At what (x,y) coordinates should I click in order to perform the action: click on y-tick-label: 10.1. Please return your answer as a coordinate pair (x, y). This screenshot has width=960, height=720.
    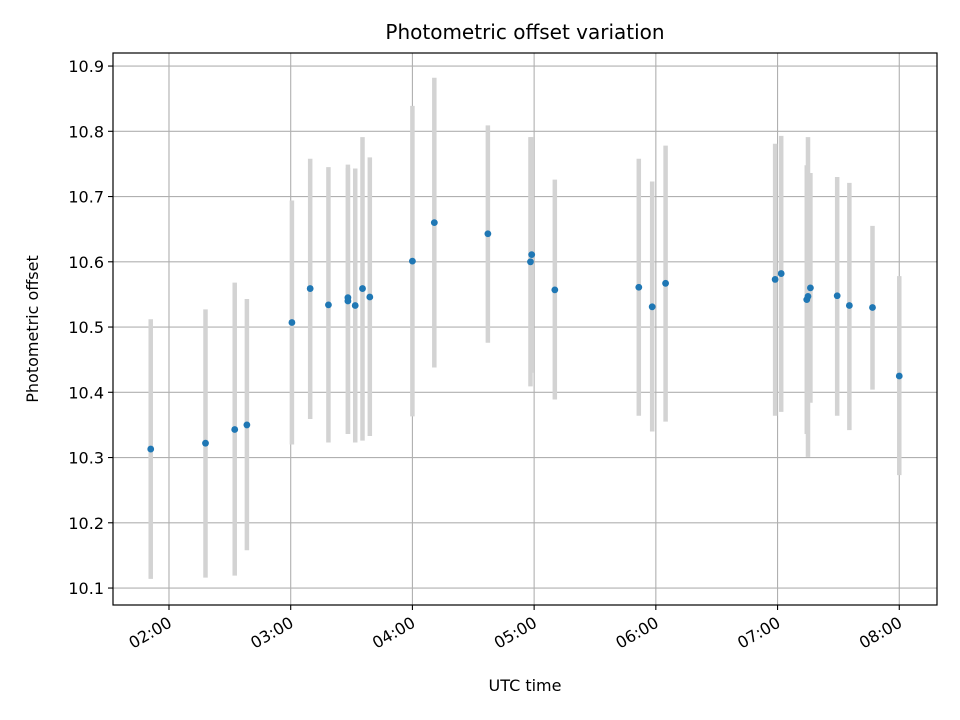
    Looking at the image, I should click on (86, 588).